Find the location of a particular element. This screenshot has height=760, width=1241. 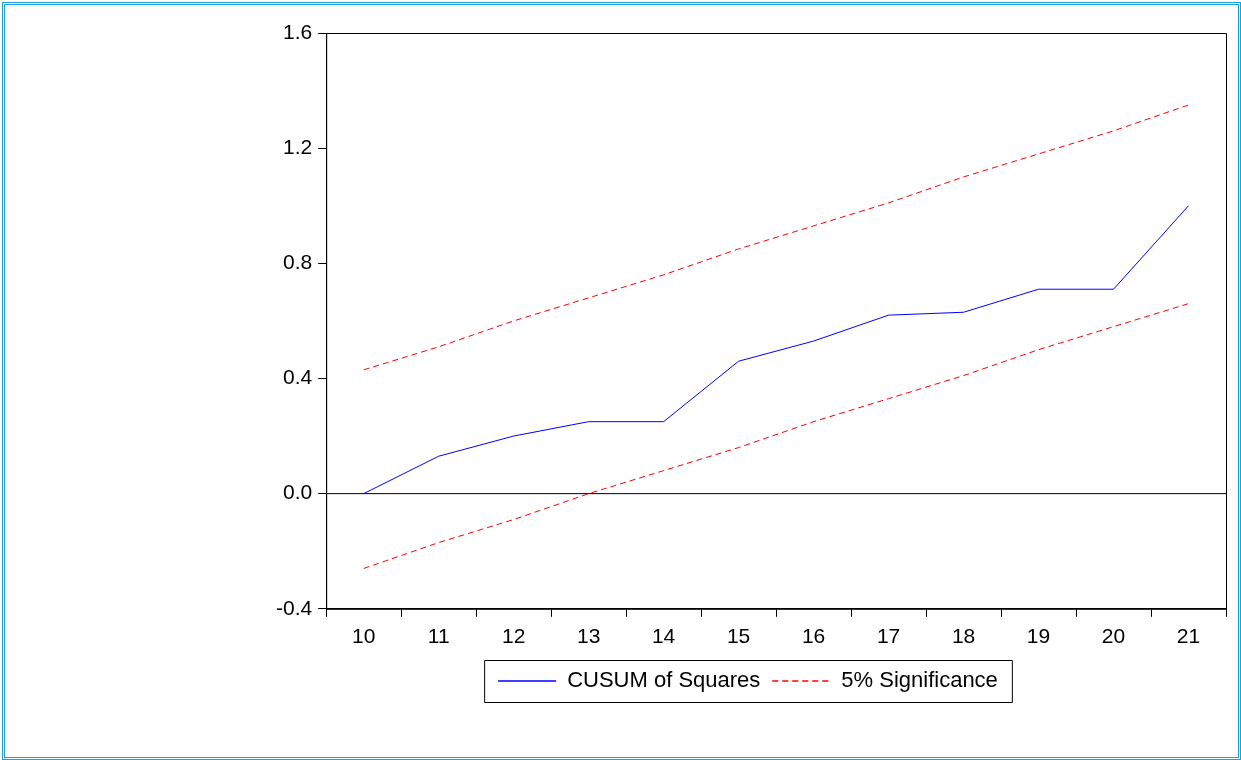

x-tick-label: 12 is located at coordinates (513, 636).